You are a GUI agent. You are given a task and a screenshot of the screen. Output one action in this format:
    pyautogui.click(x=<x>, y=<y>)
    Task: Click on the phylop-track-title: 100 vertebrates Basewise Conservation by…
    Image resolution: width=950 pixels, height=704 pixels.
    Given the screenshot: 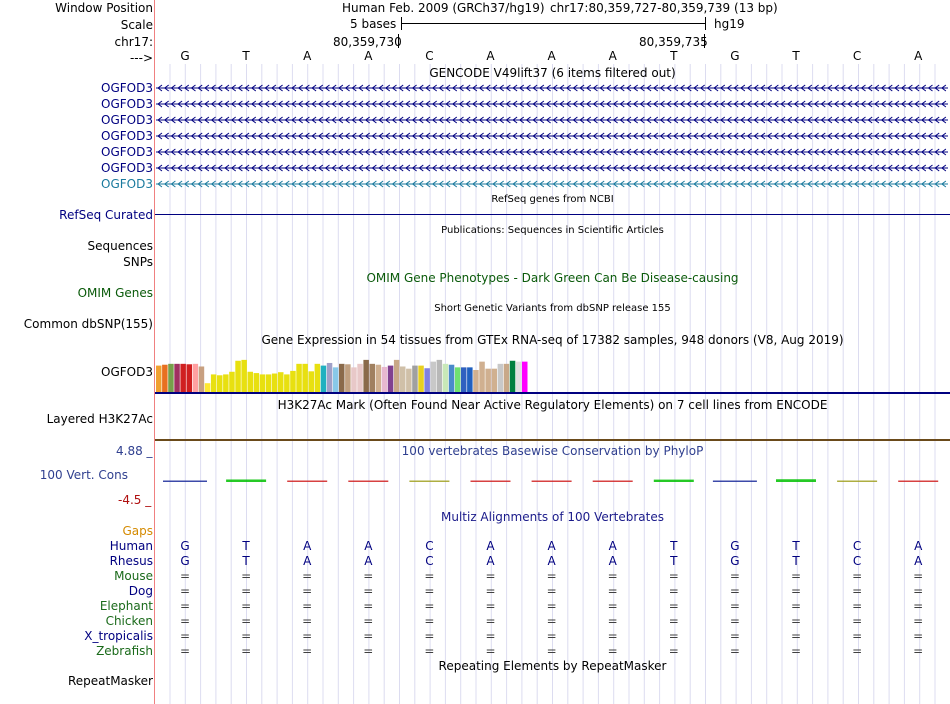 What is the action you would take?
    pyautogui.click(x=552, y=451)
    